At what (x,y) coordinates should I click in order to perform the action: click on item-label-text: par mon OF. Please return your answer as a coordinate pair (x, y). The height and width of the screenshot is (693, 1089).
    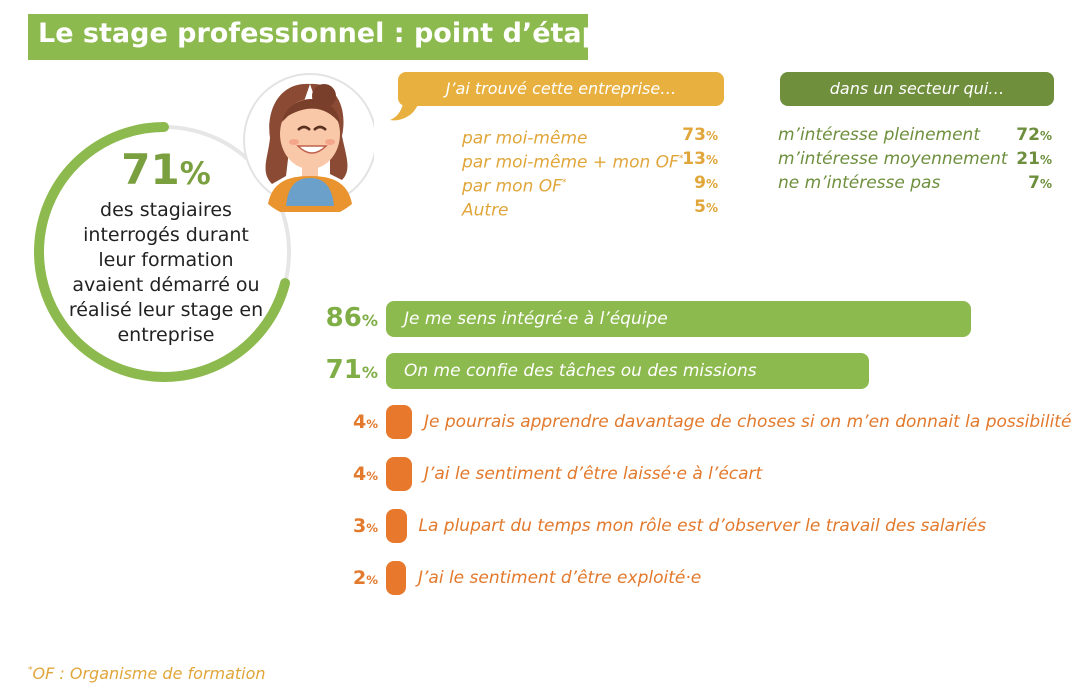
    Looking at the image, I should click on (512, 186).